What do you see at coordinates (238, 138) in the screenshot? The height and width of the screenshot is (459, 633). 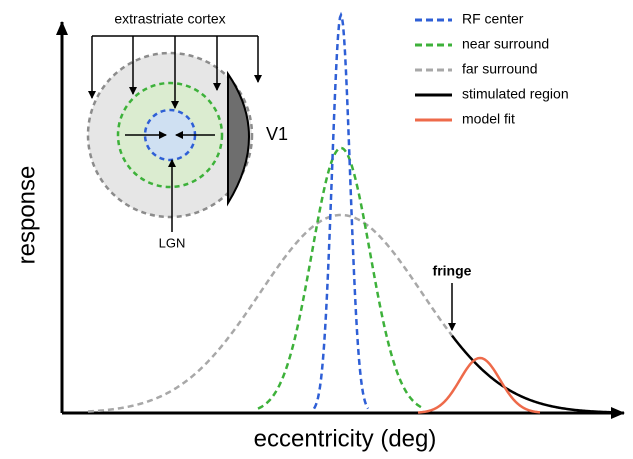 I see `v1-region` at bounding box center [238, 138].